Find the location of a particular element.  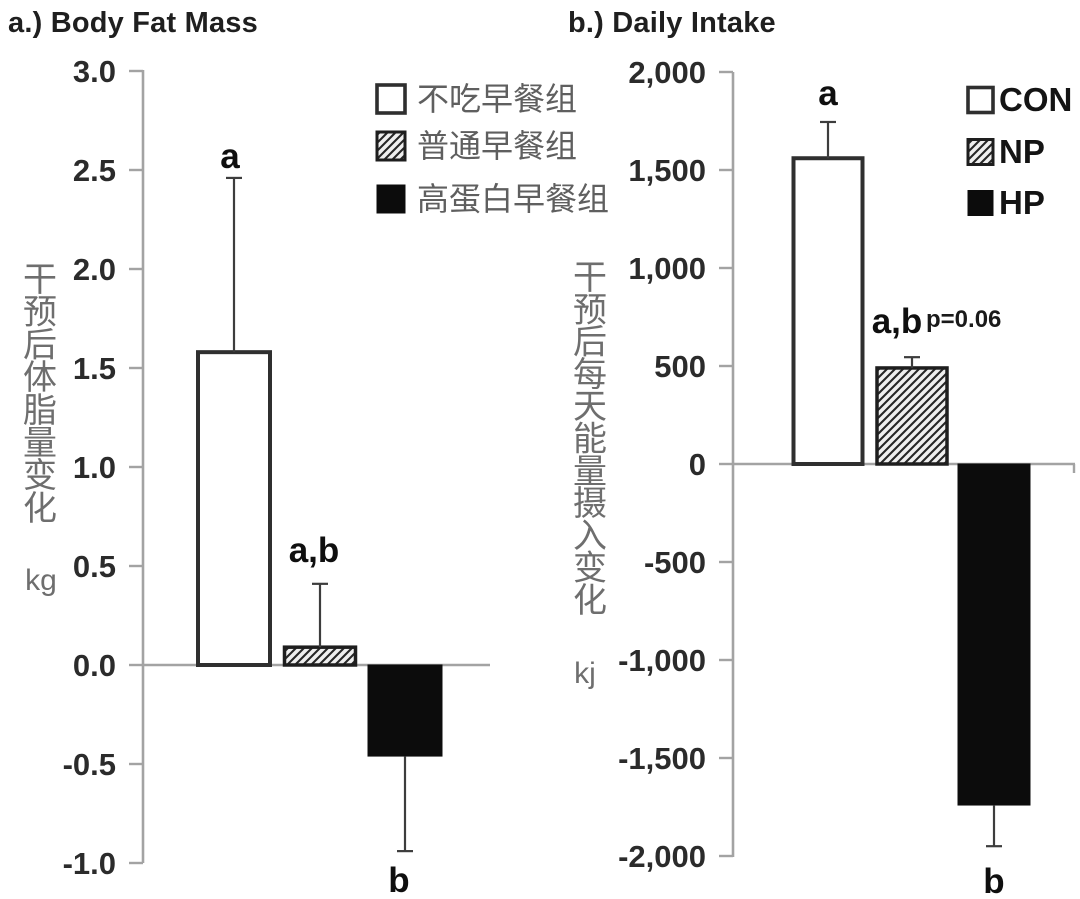

y-tick-label: 0.5 is located at coordinates (94, 566).